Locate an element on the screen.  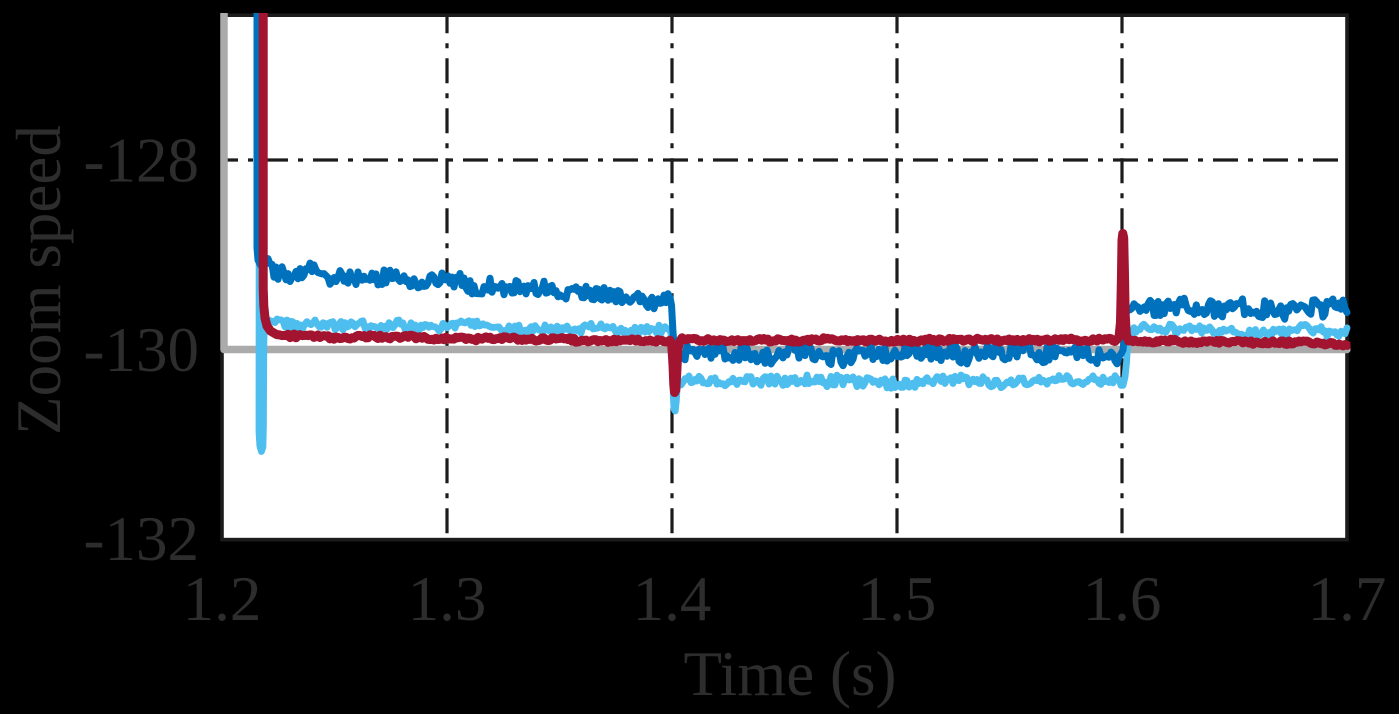
svg-text: -130 is located at coordinates (141, 350).